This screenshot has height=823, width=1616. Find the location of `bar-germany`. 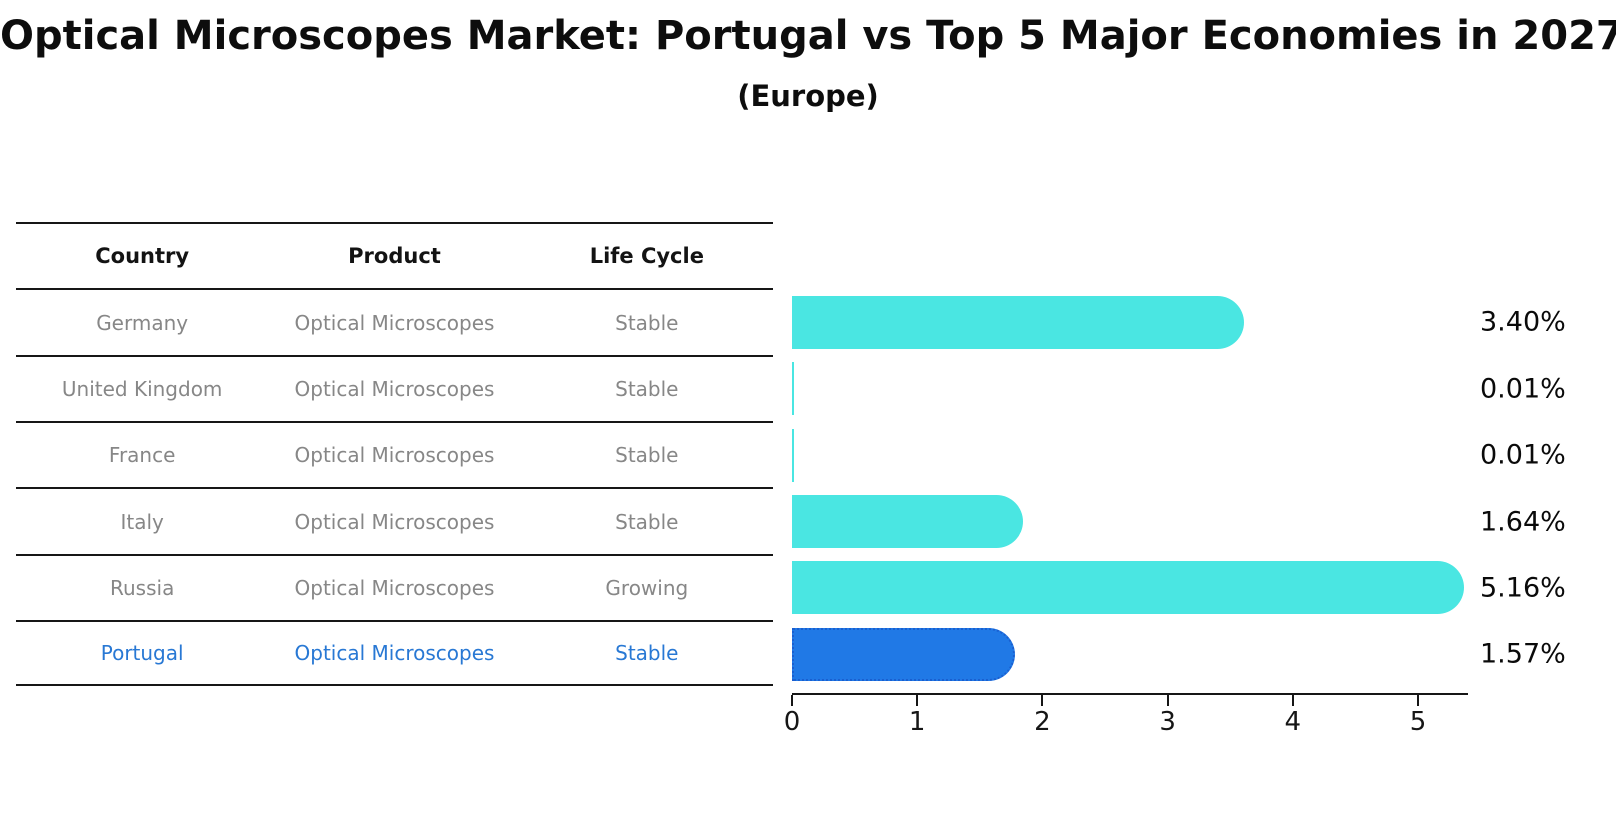

bar-germany is located at coordinates (1018, 322).